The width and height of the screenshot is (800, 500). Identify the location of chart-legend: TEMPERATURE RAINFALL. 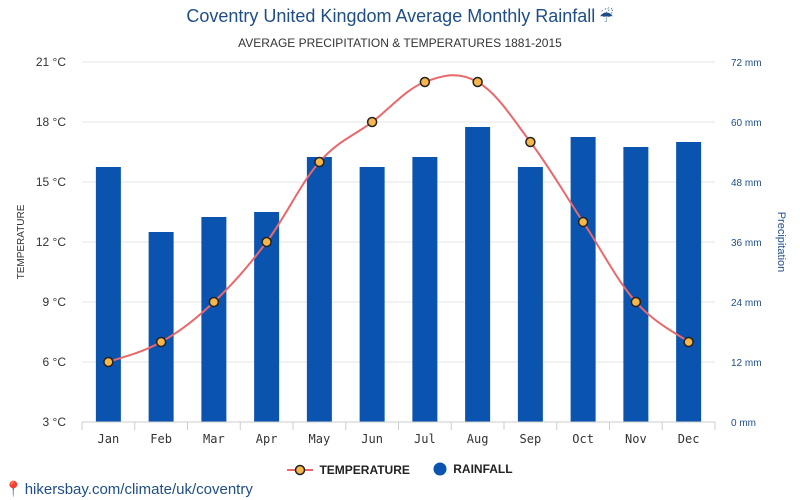
(400, 470).